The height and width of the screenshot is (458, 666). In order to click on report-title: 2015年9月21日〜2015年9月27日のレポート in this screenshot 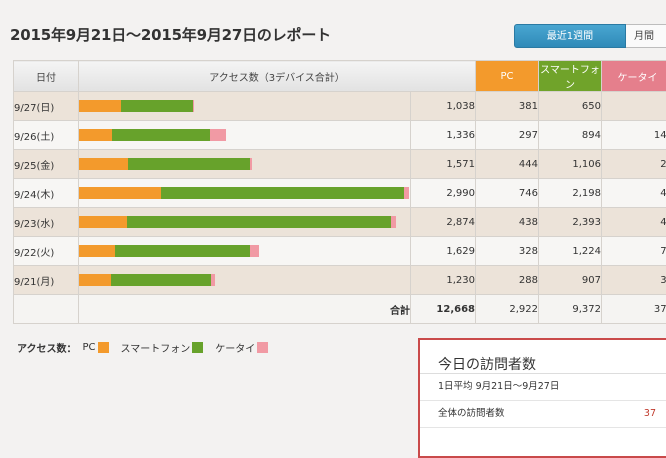, I will do `click(170, 34)`.